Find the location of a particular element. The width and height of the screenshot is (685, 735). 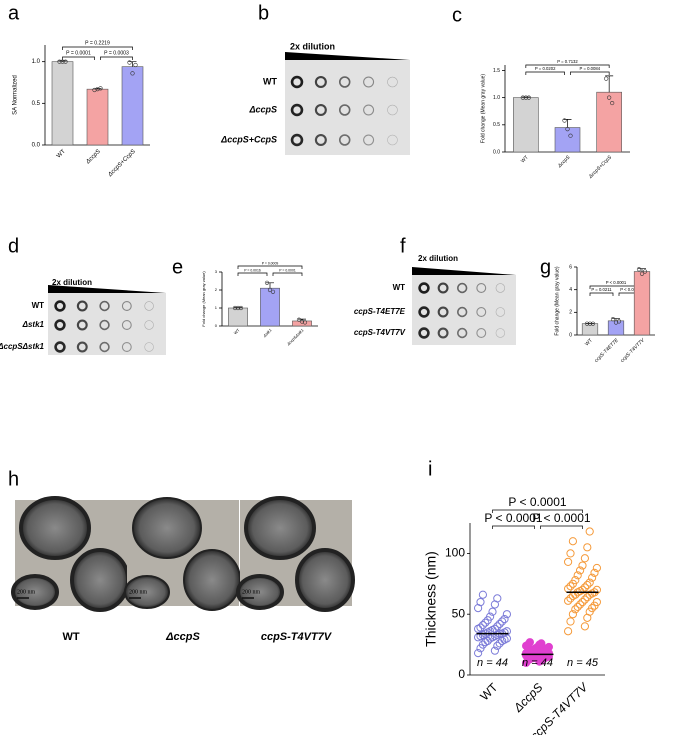

p-value: P = 0.2219 is located at coordinates (97, 44).